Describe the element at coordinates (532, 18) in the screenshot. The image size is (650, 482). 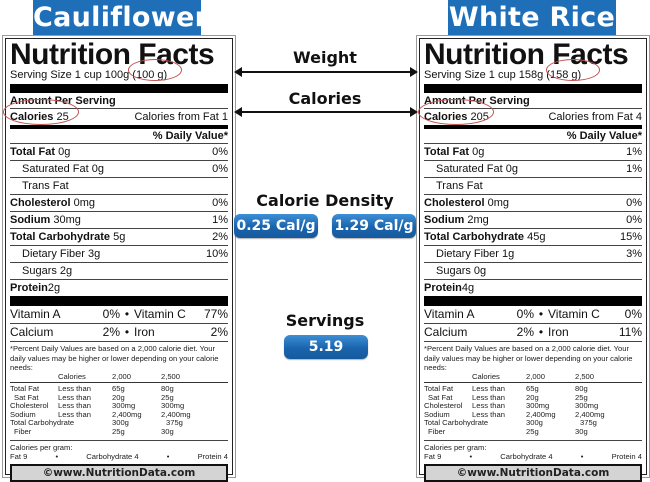
I see `food-title-white-rice: White Rice` at that location.